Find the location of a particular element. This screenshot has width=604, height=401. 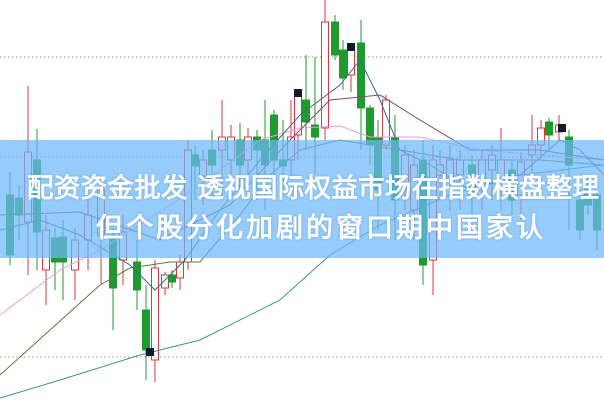

headline-line-1: 配资资金批发 透视国际权益市场在指数横盘整理 is located at coordinates (313, 188).